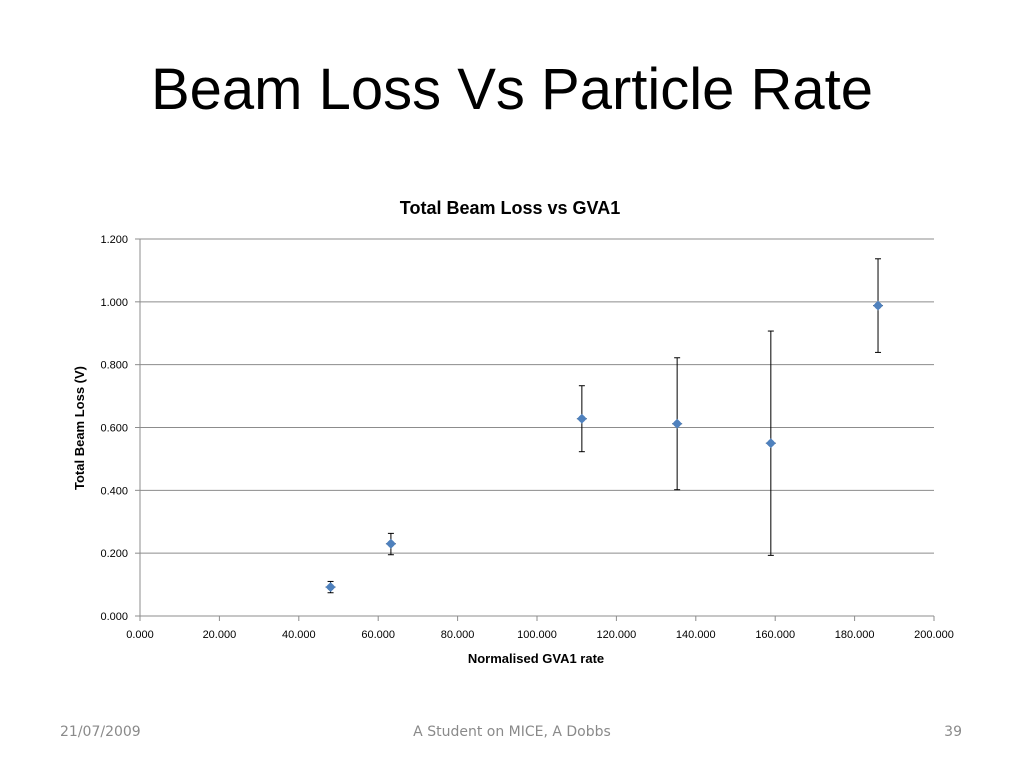  I want to click on chart-title: Total Beam Loss vs GVA1, so click(510, 208).